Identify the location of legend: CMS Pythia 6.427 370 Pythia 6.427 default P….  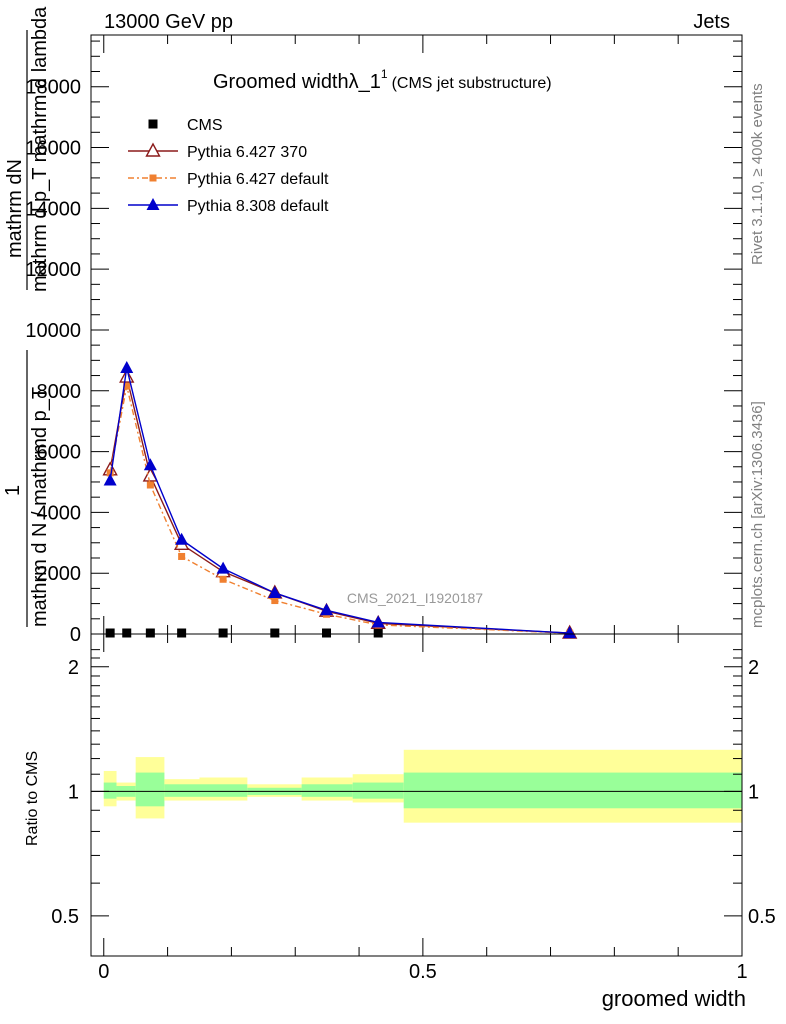
(228, 166).